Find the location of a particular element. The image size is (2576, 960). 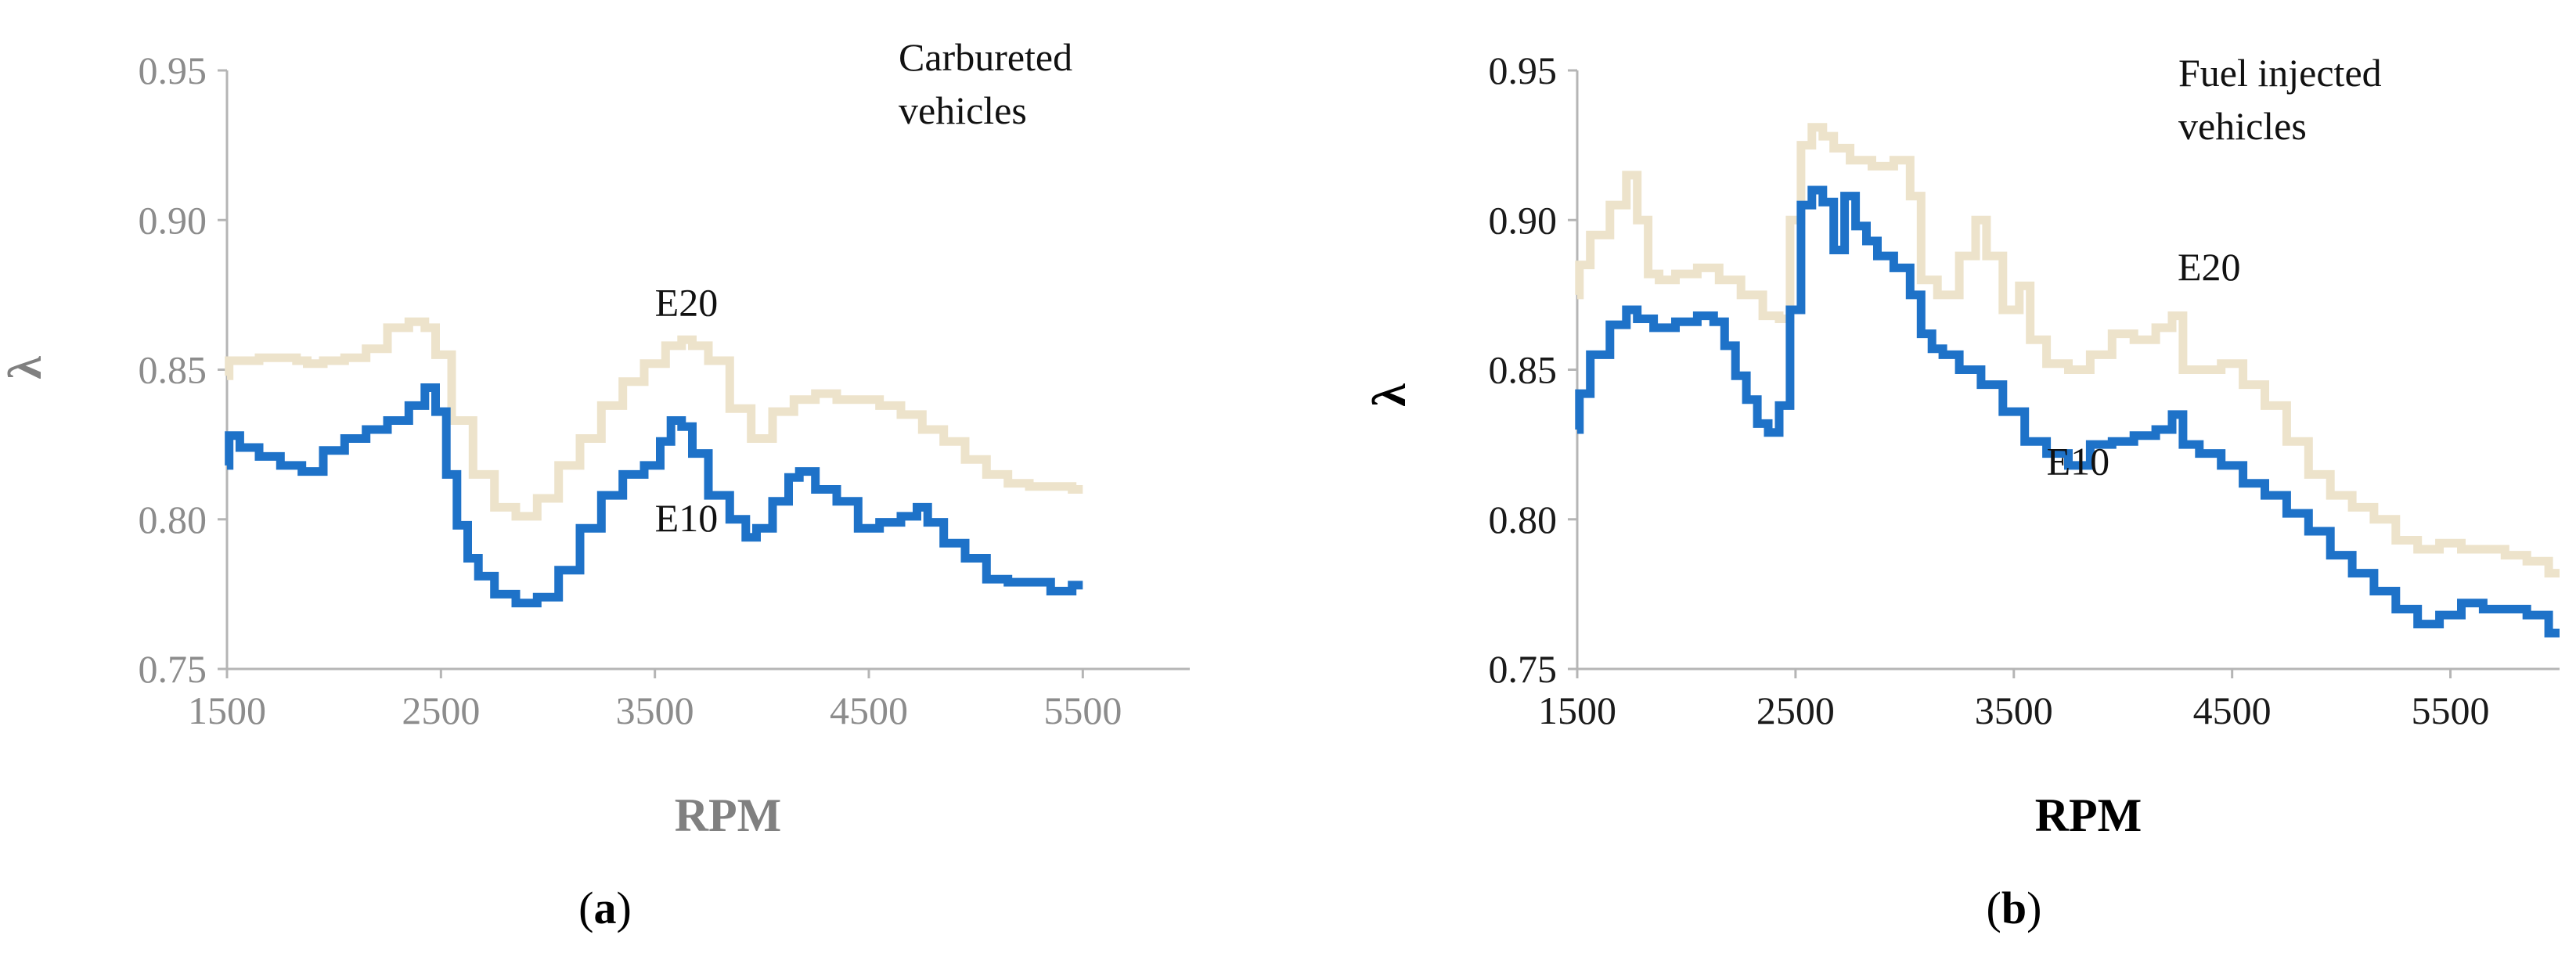

series-line-e20 is located at coordinates (654, 419).